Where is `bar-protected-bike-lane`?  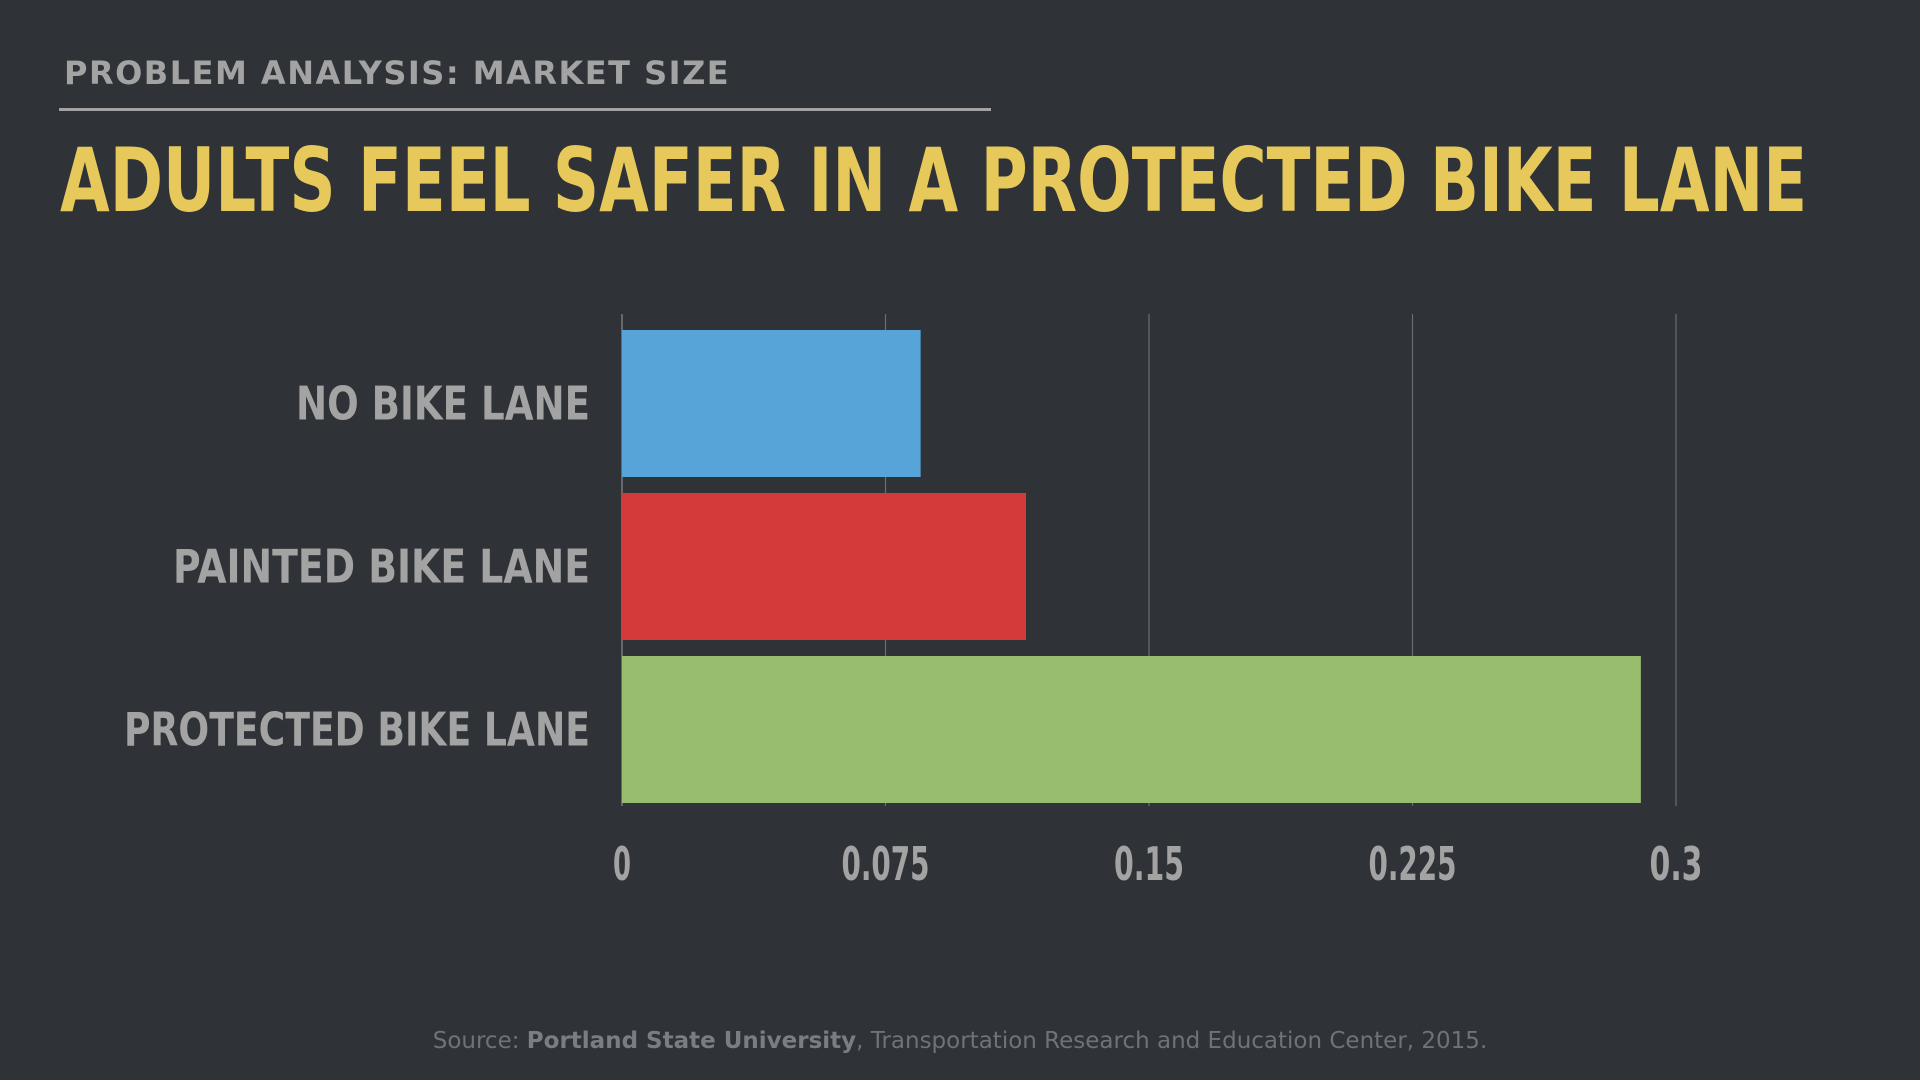 bar-protected-bike-lane is located at coordinates (1131, 729).